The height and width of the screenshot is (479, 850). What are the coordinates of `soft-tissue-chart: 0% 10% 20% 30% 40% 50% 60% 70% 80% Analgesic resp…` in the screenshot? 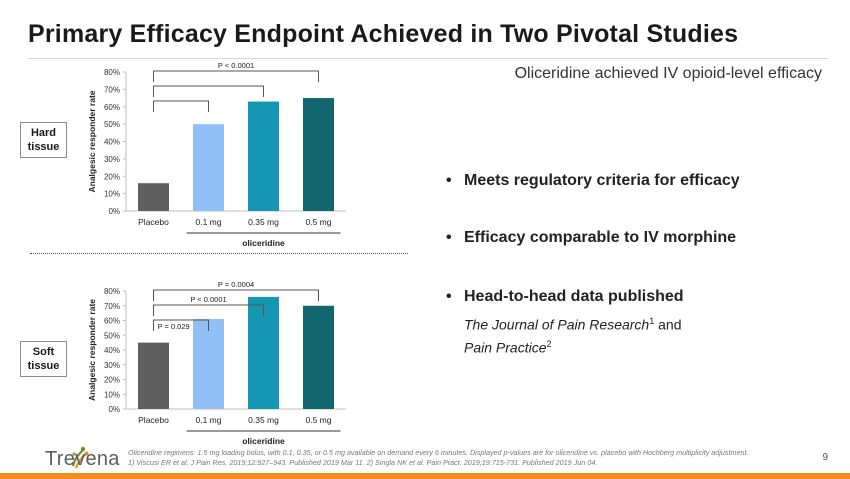 It's located at (215, 355).